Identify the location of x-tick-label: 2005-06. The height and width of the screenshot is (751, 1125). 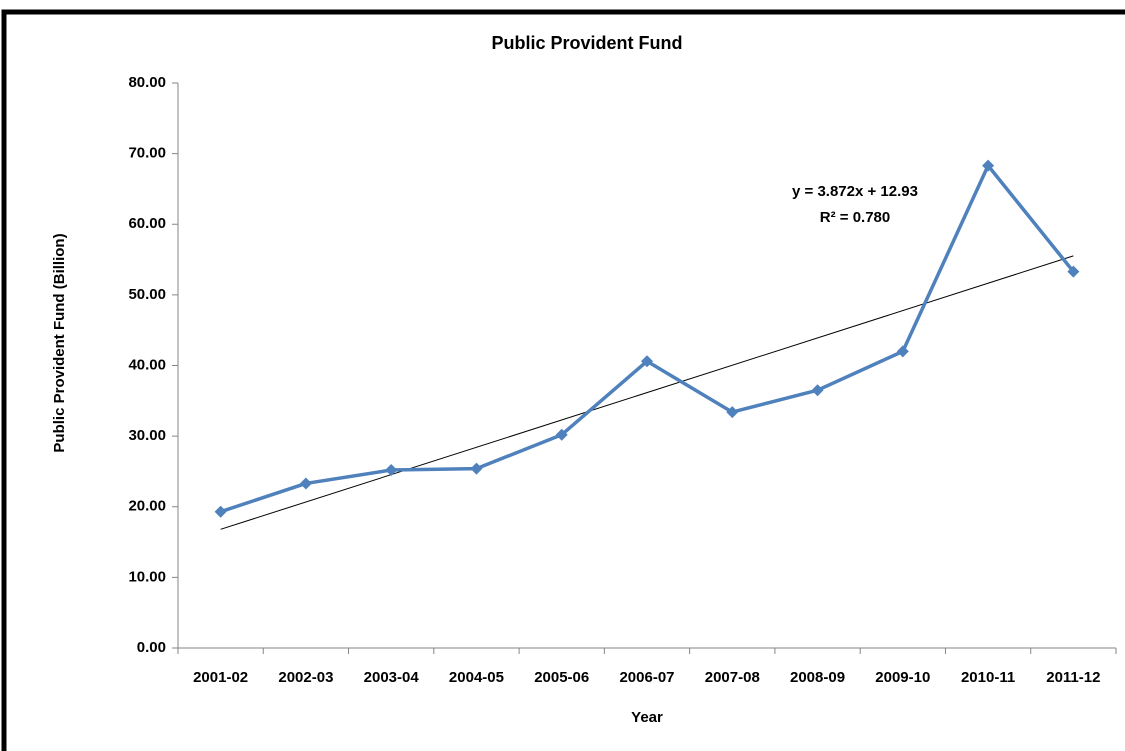
(561, 677).